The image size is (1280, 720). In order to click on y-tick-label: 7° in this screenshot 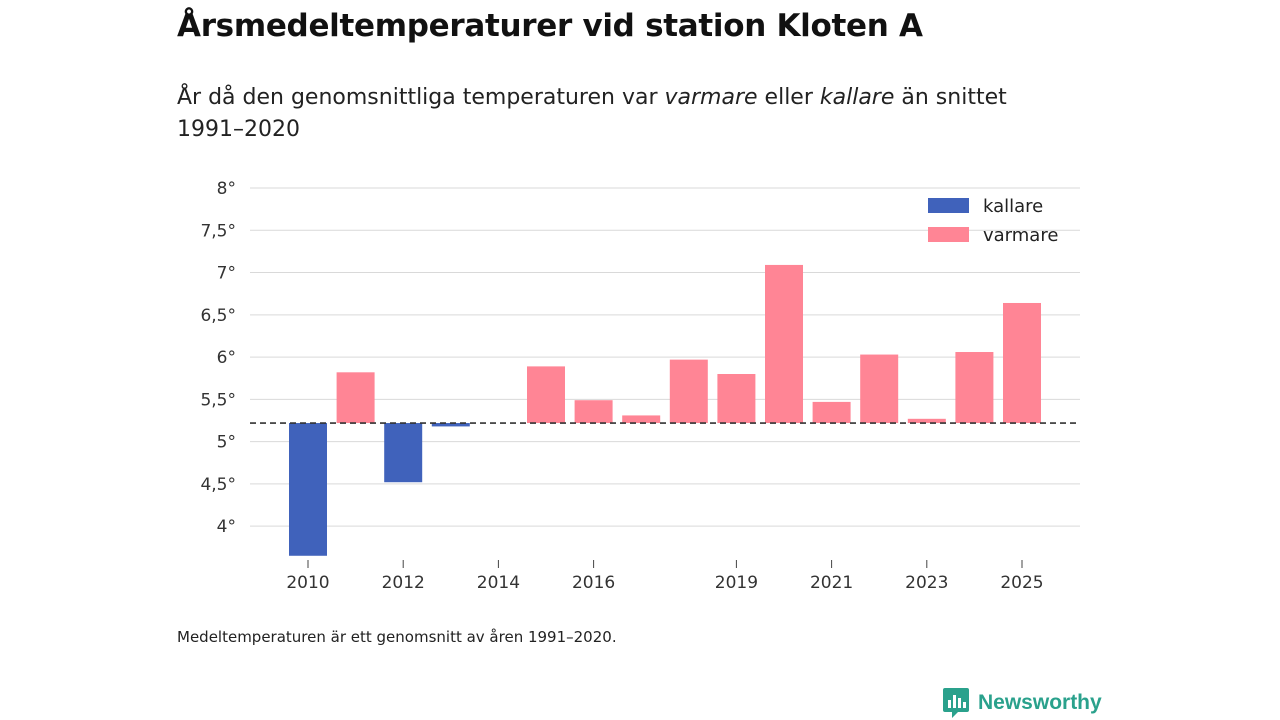, I will do `click(226, 274)`.